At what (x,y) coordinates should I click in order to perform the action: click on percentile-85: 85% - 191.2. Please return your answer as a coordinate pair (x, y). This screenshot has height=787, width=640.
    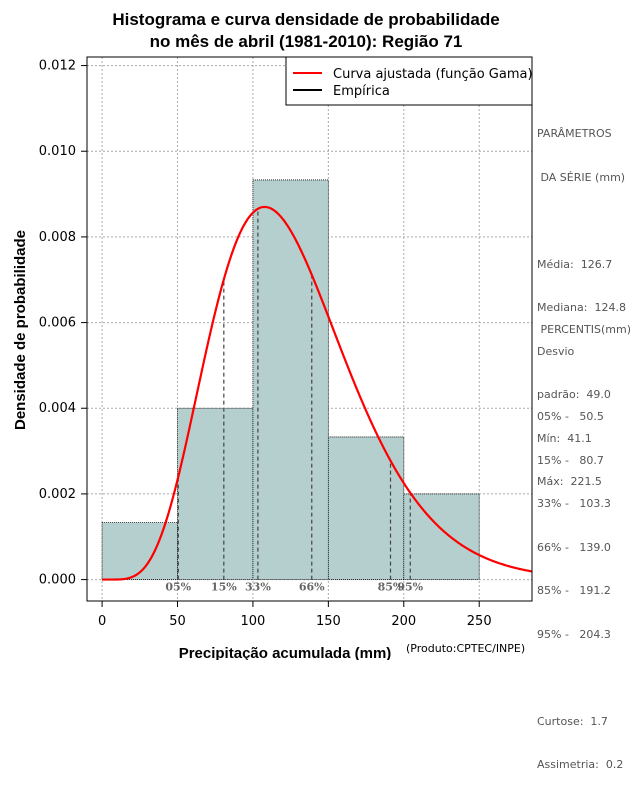
    Looking at the image, I should click on (574, 590).